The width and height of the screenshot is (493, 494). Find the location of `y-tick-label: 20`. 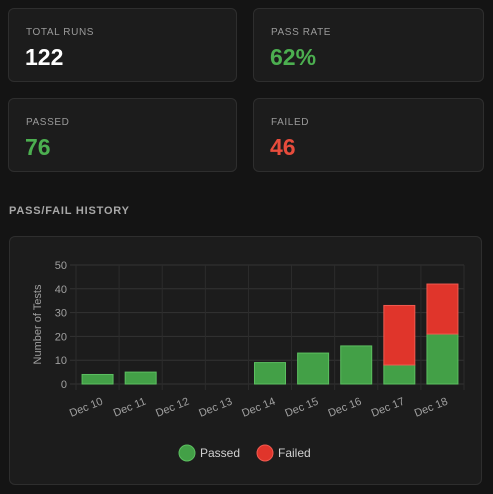

y-tick-label: 20 is located at coordinates (61, 337).